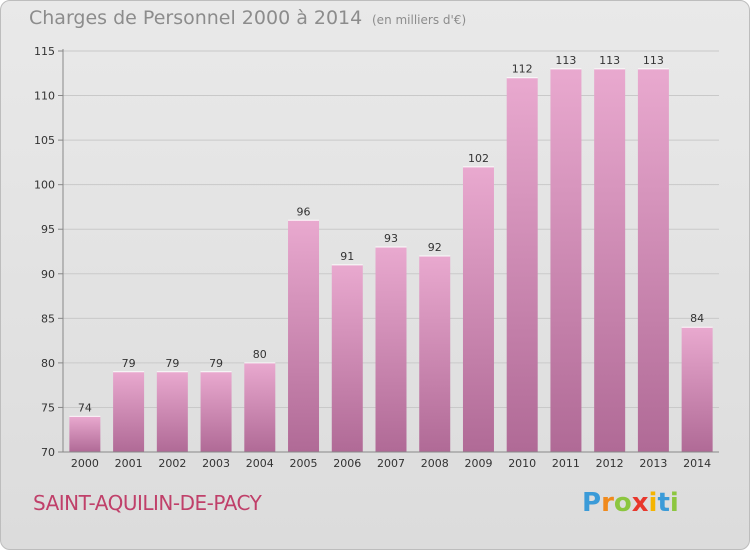 The height and width of the screenshot is (550, 750). Describe the element at coordinates (522, 264) in the screenshot. I see `bar-2010` at that location.